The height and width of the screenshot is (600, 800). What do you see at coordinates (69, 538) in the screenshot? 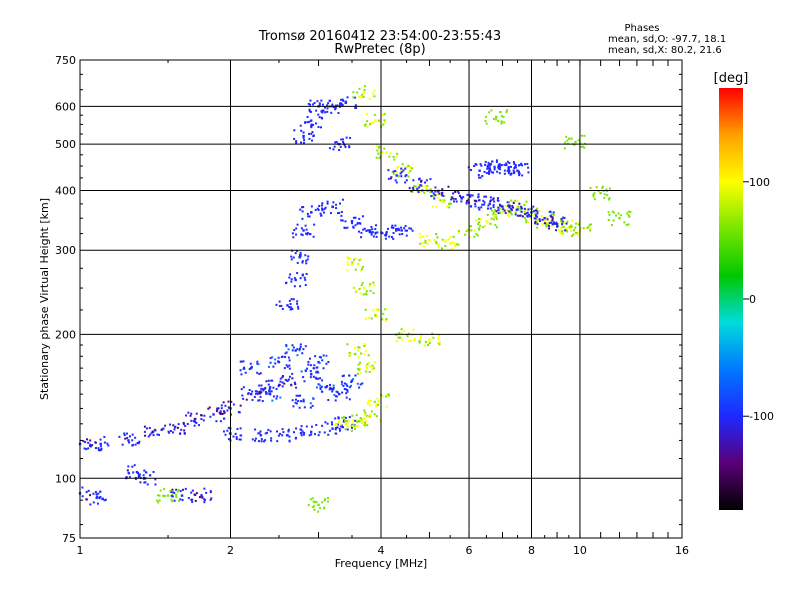
I see `y-tick-label-75: 75` at bounding box center [69, 538].